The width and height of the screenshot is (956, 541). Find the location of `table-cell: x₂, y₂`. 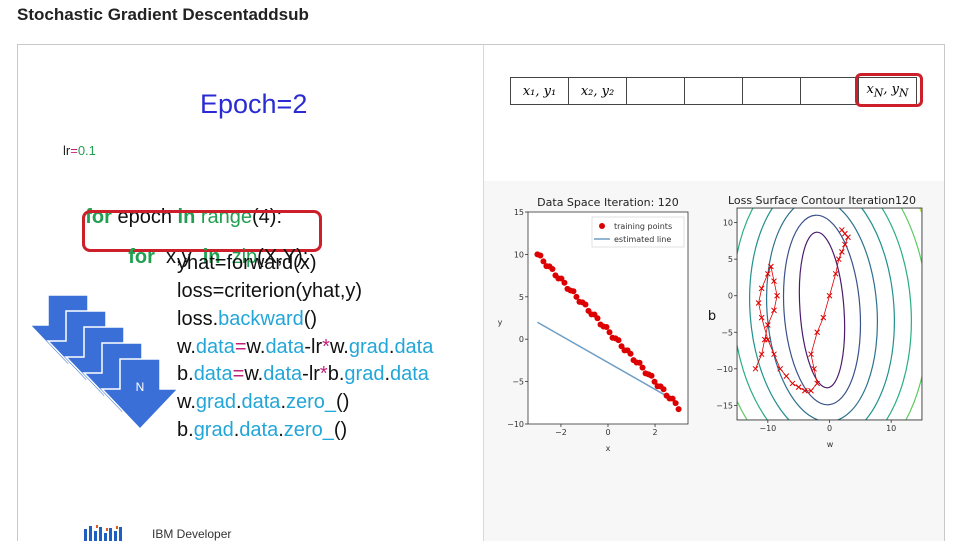

table-cell: x₂, y₂ is located at coordinates (597, 91).